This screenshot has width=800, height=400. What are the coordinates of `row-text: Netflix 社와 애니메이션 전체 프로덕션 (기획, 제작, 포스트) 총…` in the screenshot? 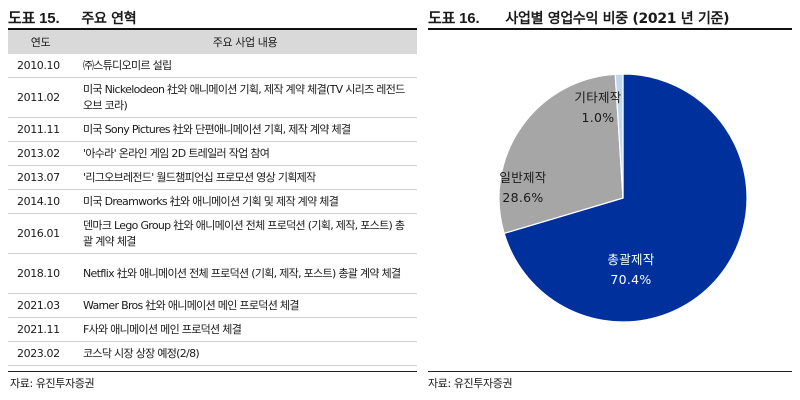 It's located at (242, 273).